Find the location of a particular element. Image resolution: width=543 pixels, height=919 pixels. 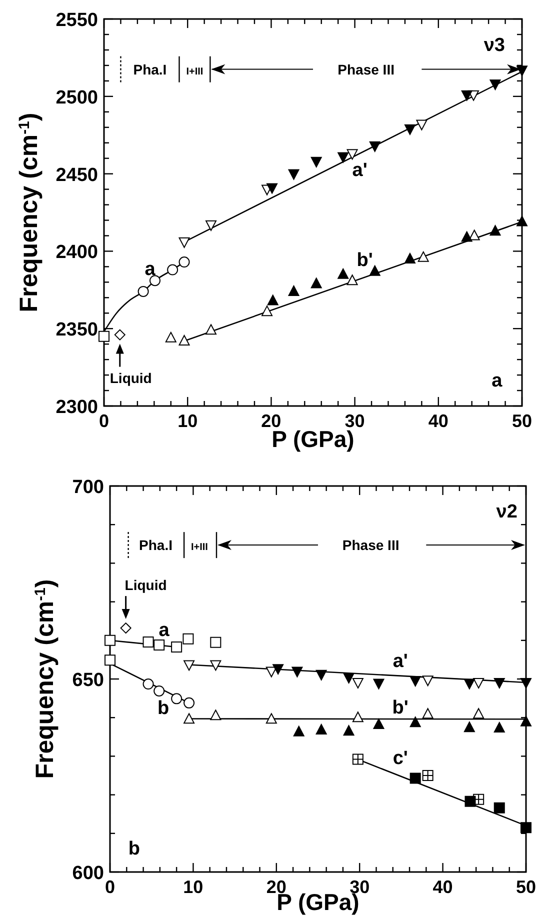

y-tick-label: 2350 is located at coordinates (77, 330).